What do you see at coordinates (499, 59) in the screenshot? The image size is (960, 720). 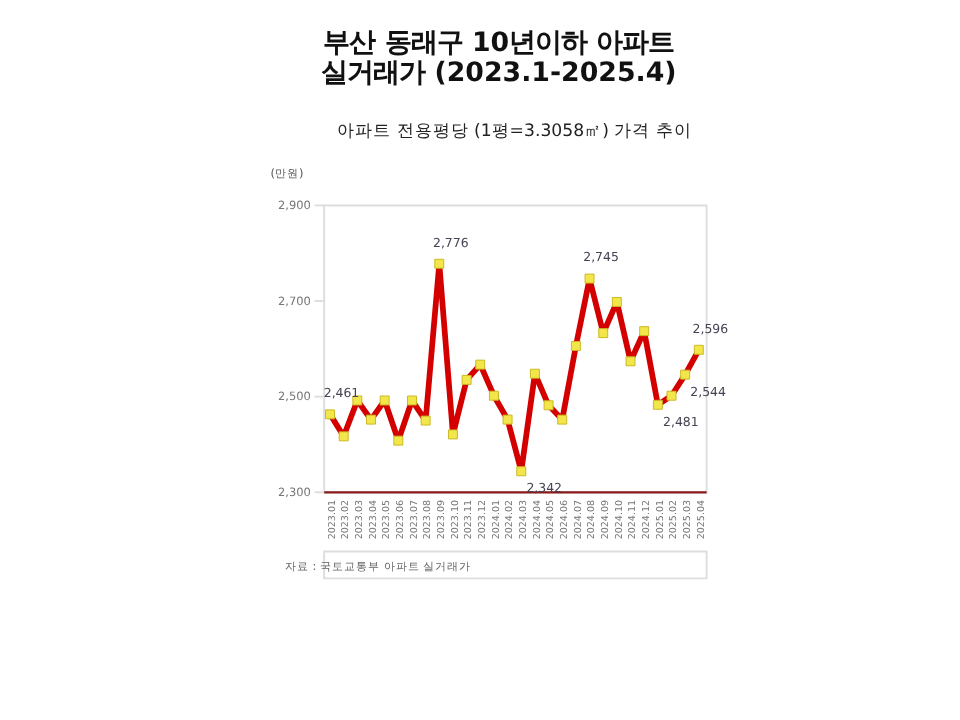 I see `chart-title: 부산 동래구 10년이하 아파트 실거래가 (2023.1-2025.4)` at bounding box center [499, 59].